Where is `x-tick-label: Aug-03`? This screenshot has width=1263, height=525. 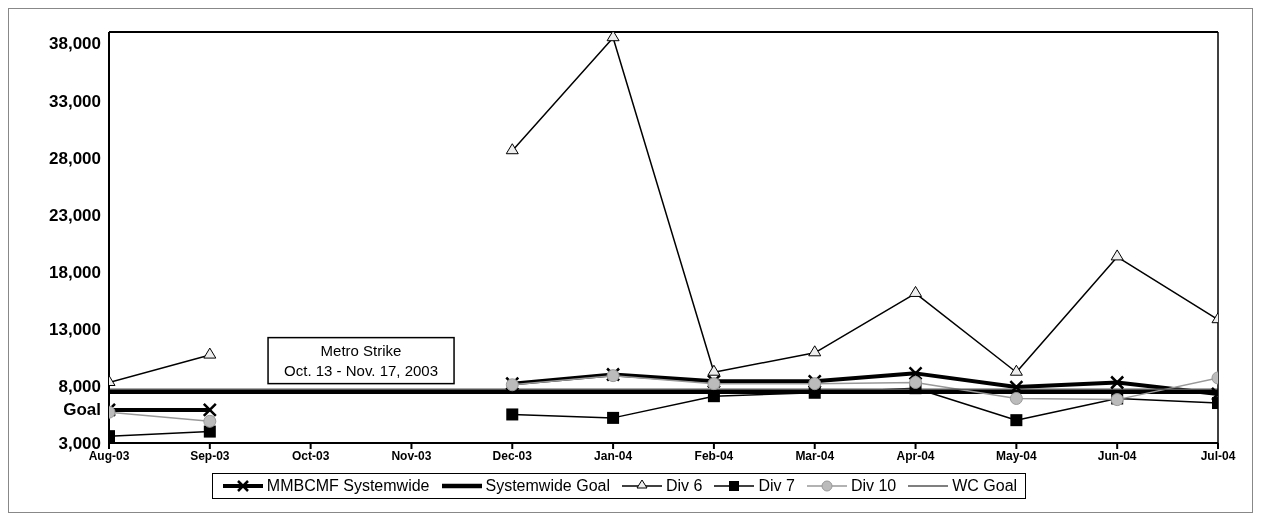
x-tick-label: Aug-03 is located at coordinates (109, 455).